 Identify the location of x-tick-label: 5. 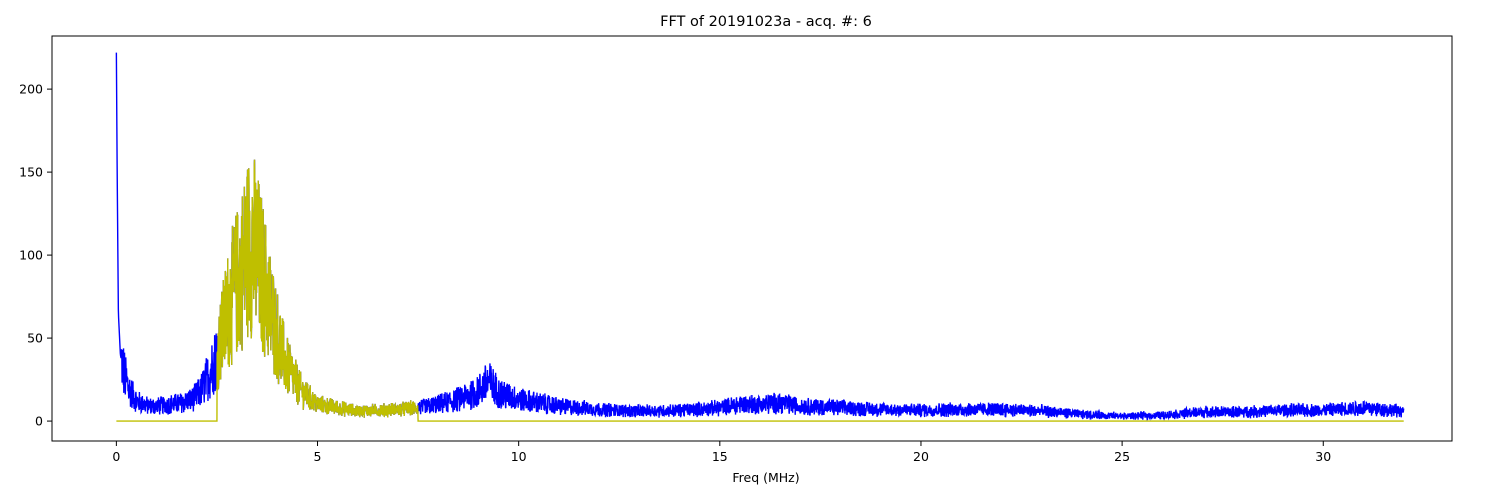
(318, 456).